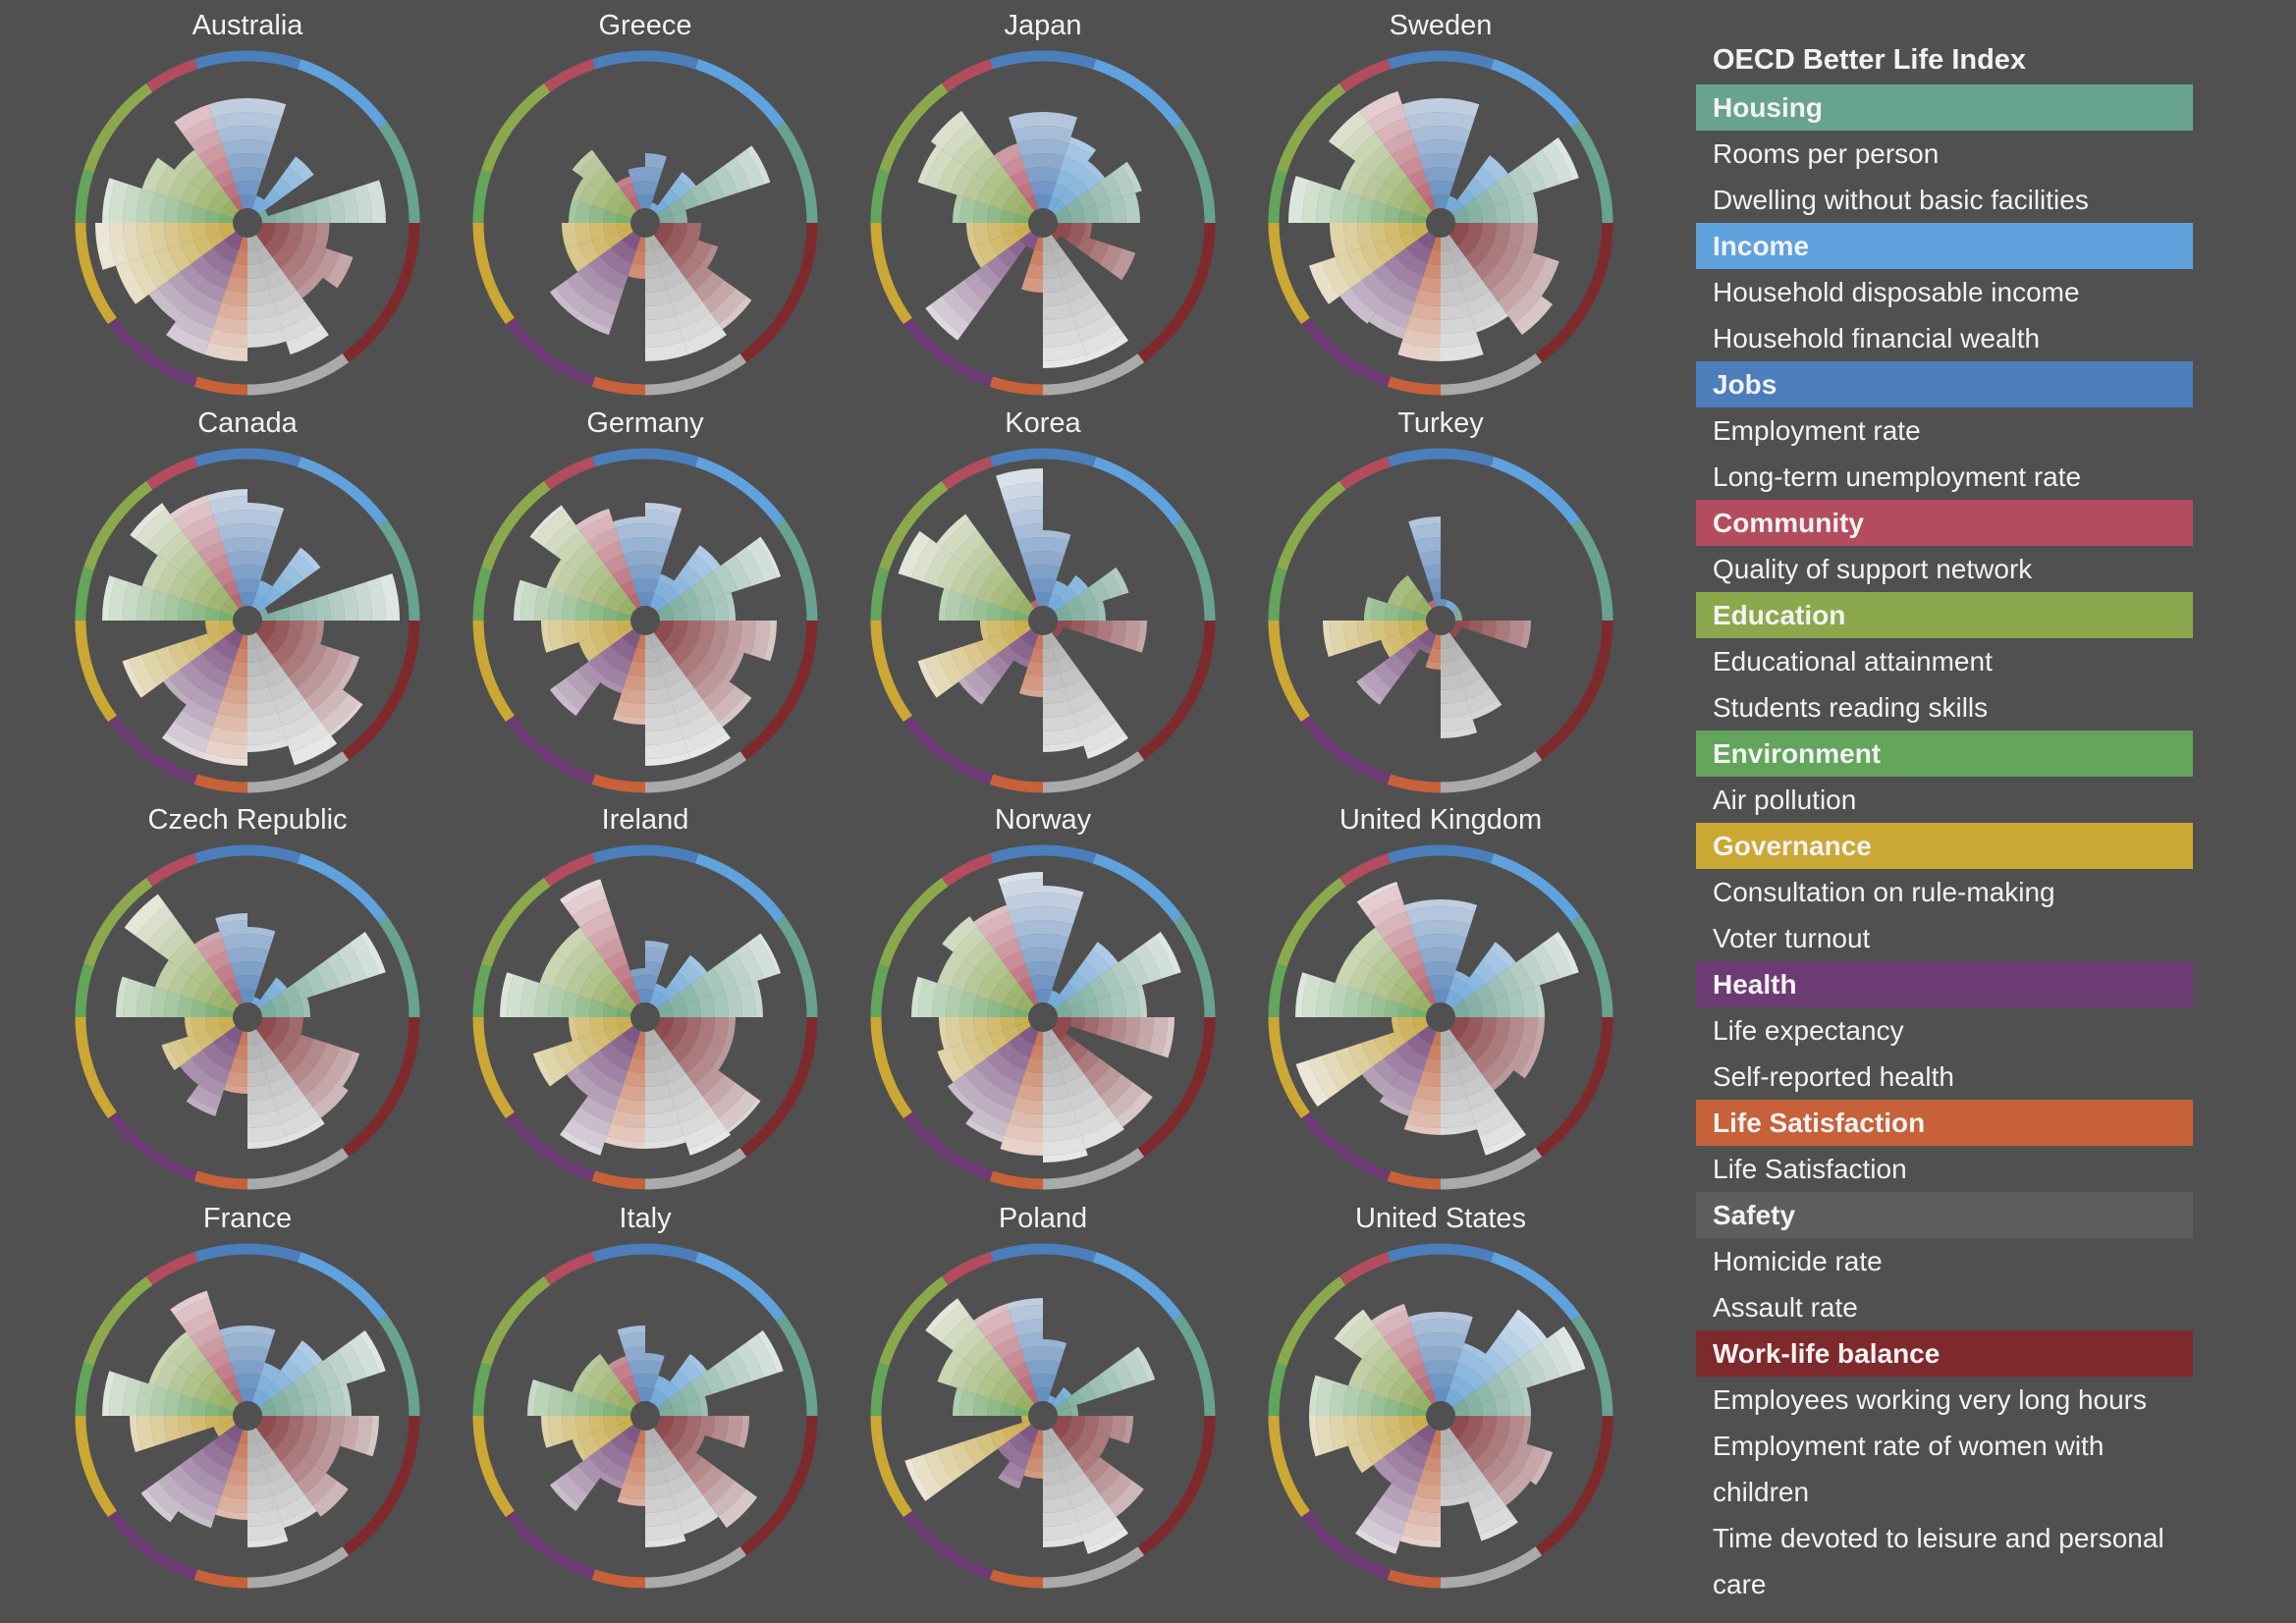  Describe the element at coordinates (1082, 1438) in the screenshot. I see `wedge-employment-rate-of-women-with-children` at that location.